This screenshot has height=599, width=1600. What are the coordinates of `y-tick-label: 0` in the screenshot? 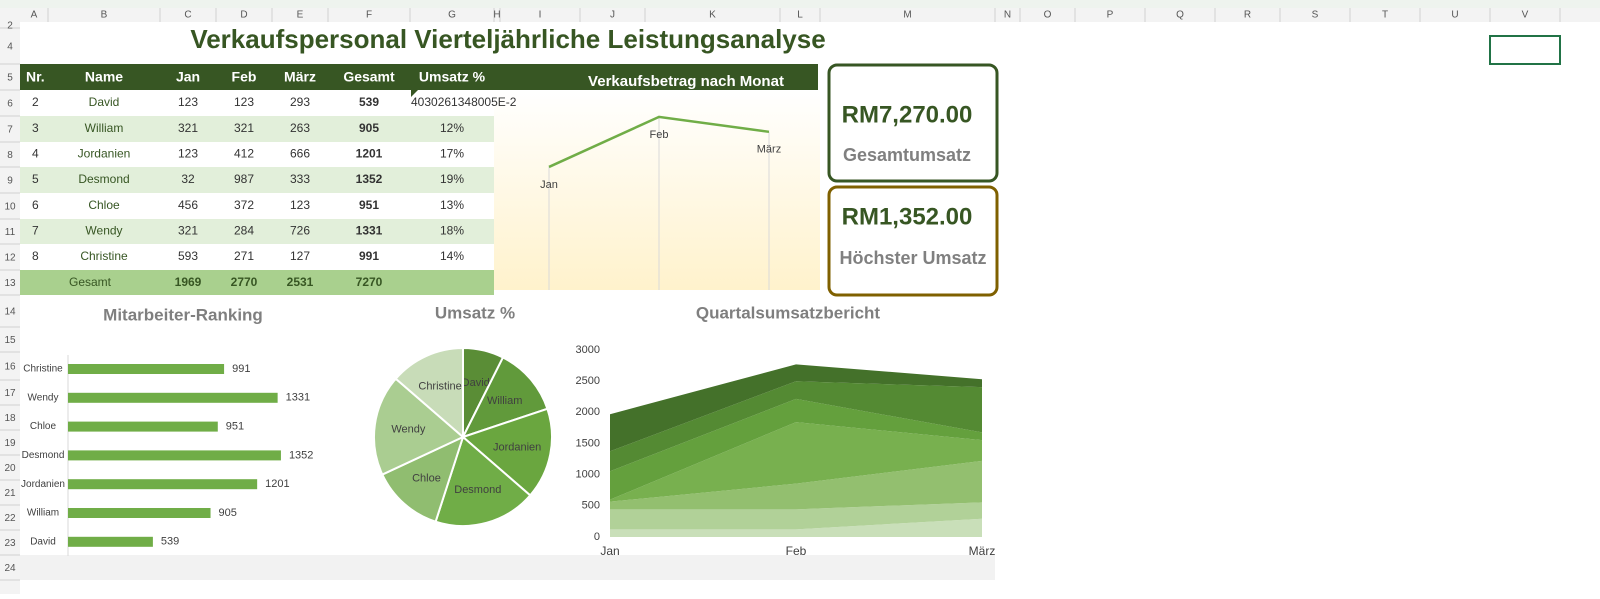 It's located at (597, 537).